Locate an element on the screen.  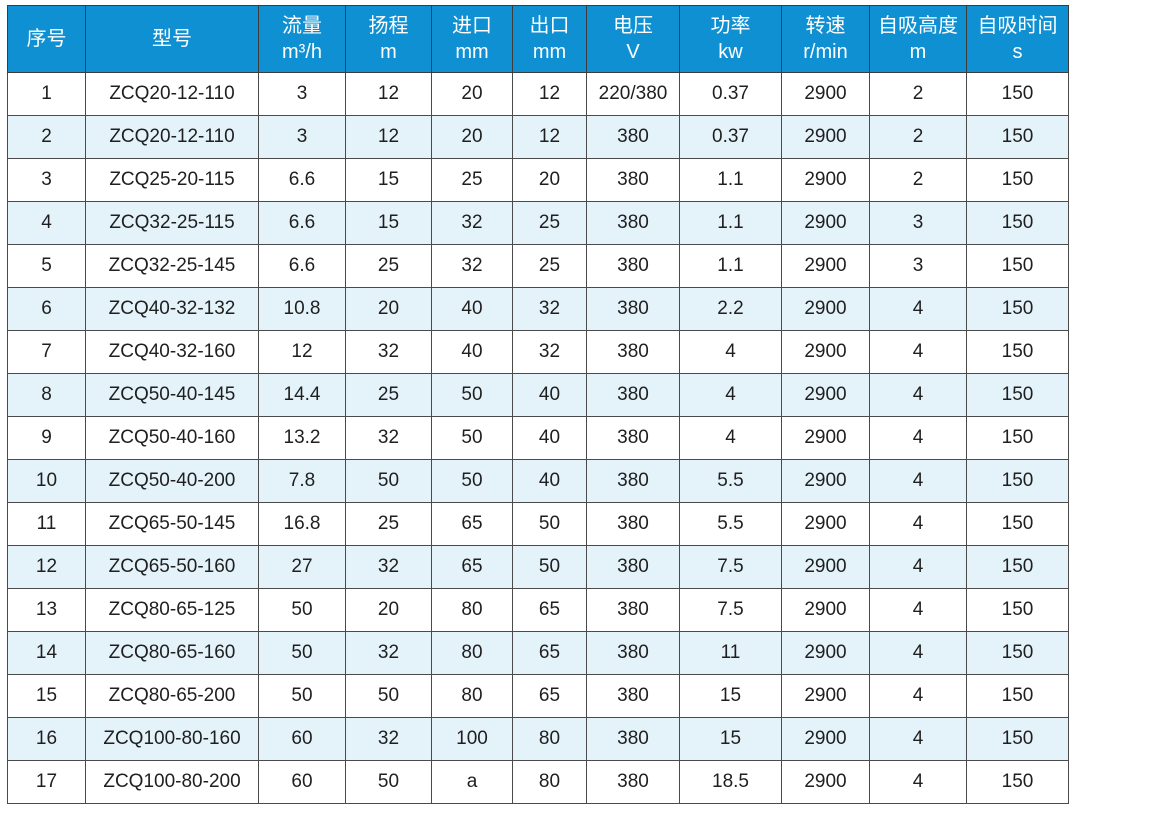
cell-head: 15 is located at coordinates (388, 180).